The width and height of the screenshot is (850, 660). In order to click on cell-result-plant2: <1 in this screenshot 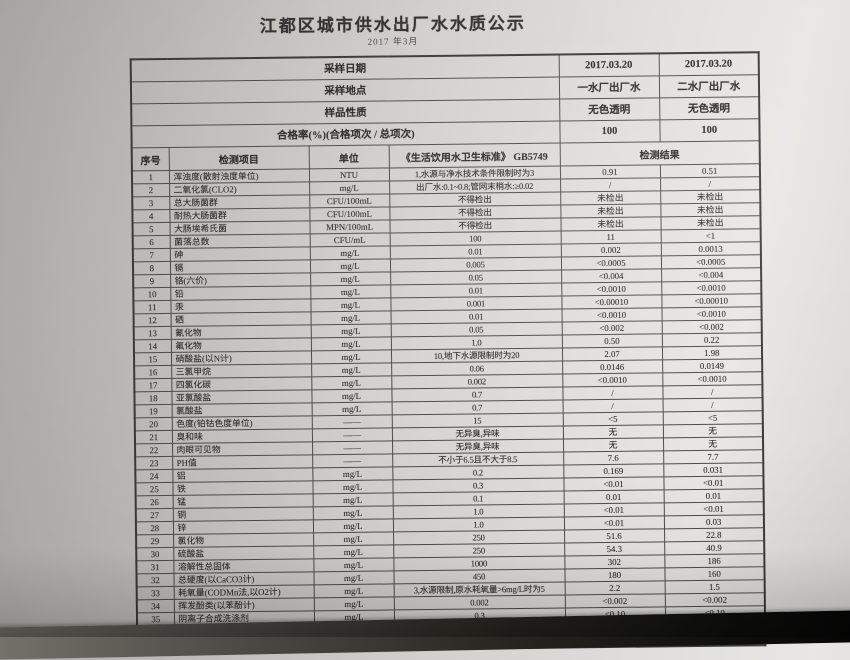, I will do `click(710, 235)`.